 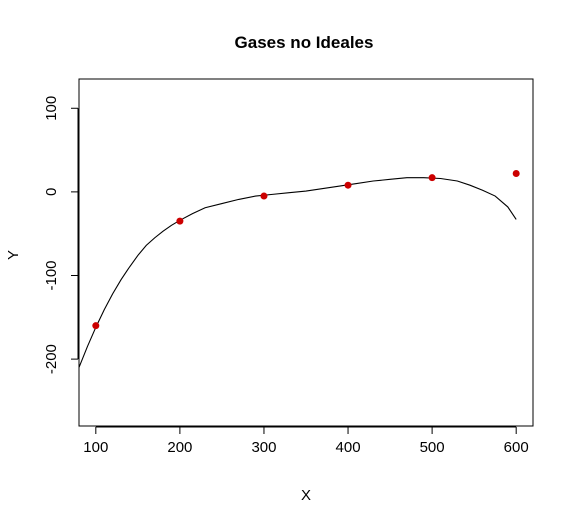 What do you see at coordinates (516, 447) in the screenshot?
I see `x-tick-label: 600` at bounding box center [516, 447].